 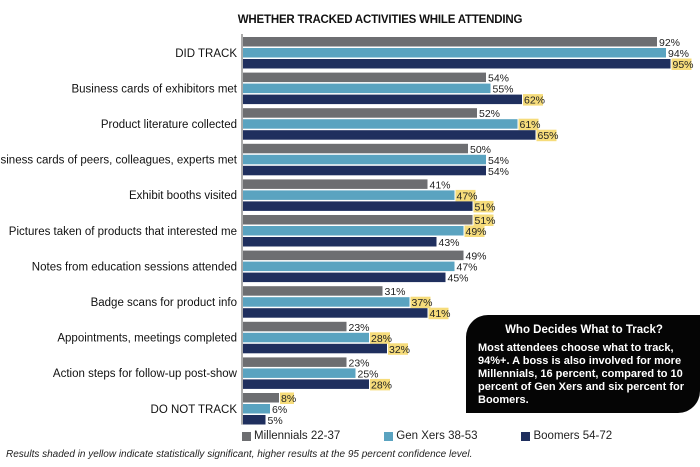 What do you see at coordinates (169, 125) in the screenshot?
I see `category-label: Product literature collected` at bounding box center [169, 125].